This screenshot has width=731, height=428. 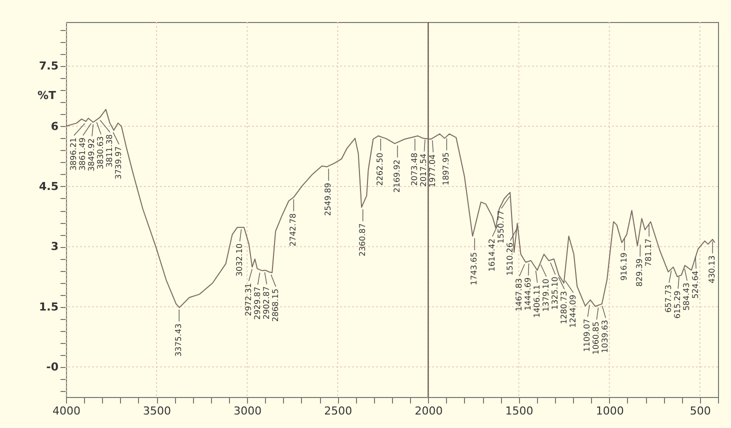 What do you see at coordinates (362, 239) in the screenshot?
I see `annotation: 2360.87` at bounding box center [362, 239].